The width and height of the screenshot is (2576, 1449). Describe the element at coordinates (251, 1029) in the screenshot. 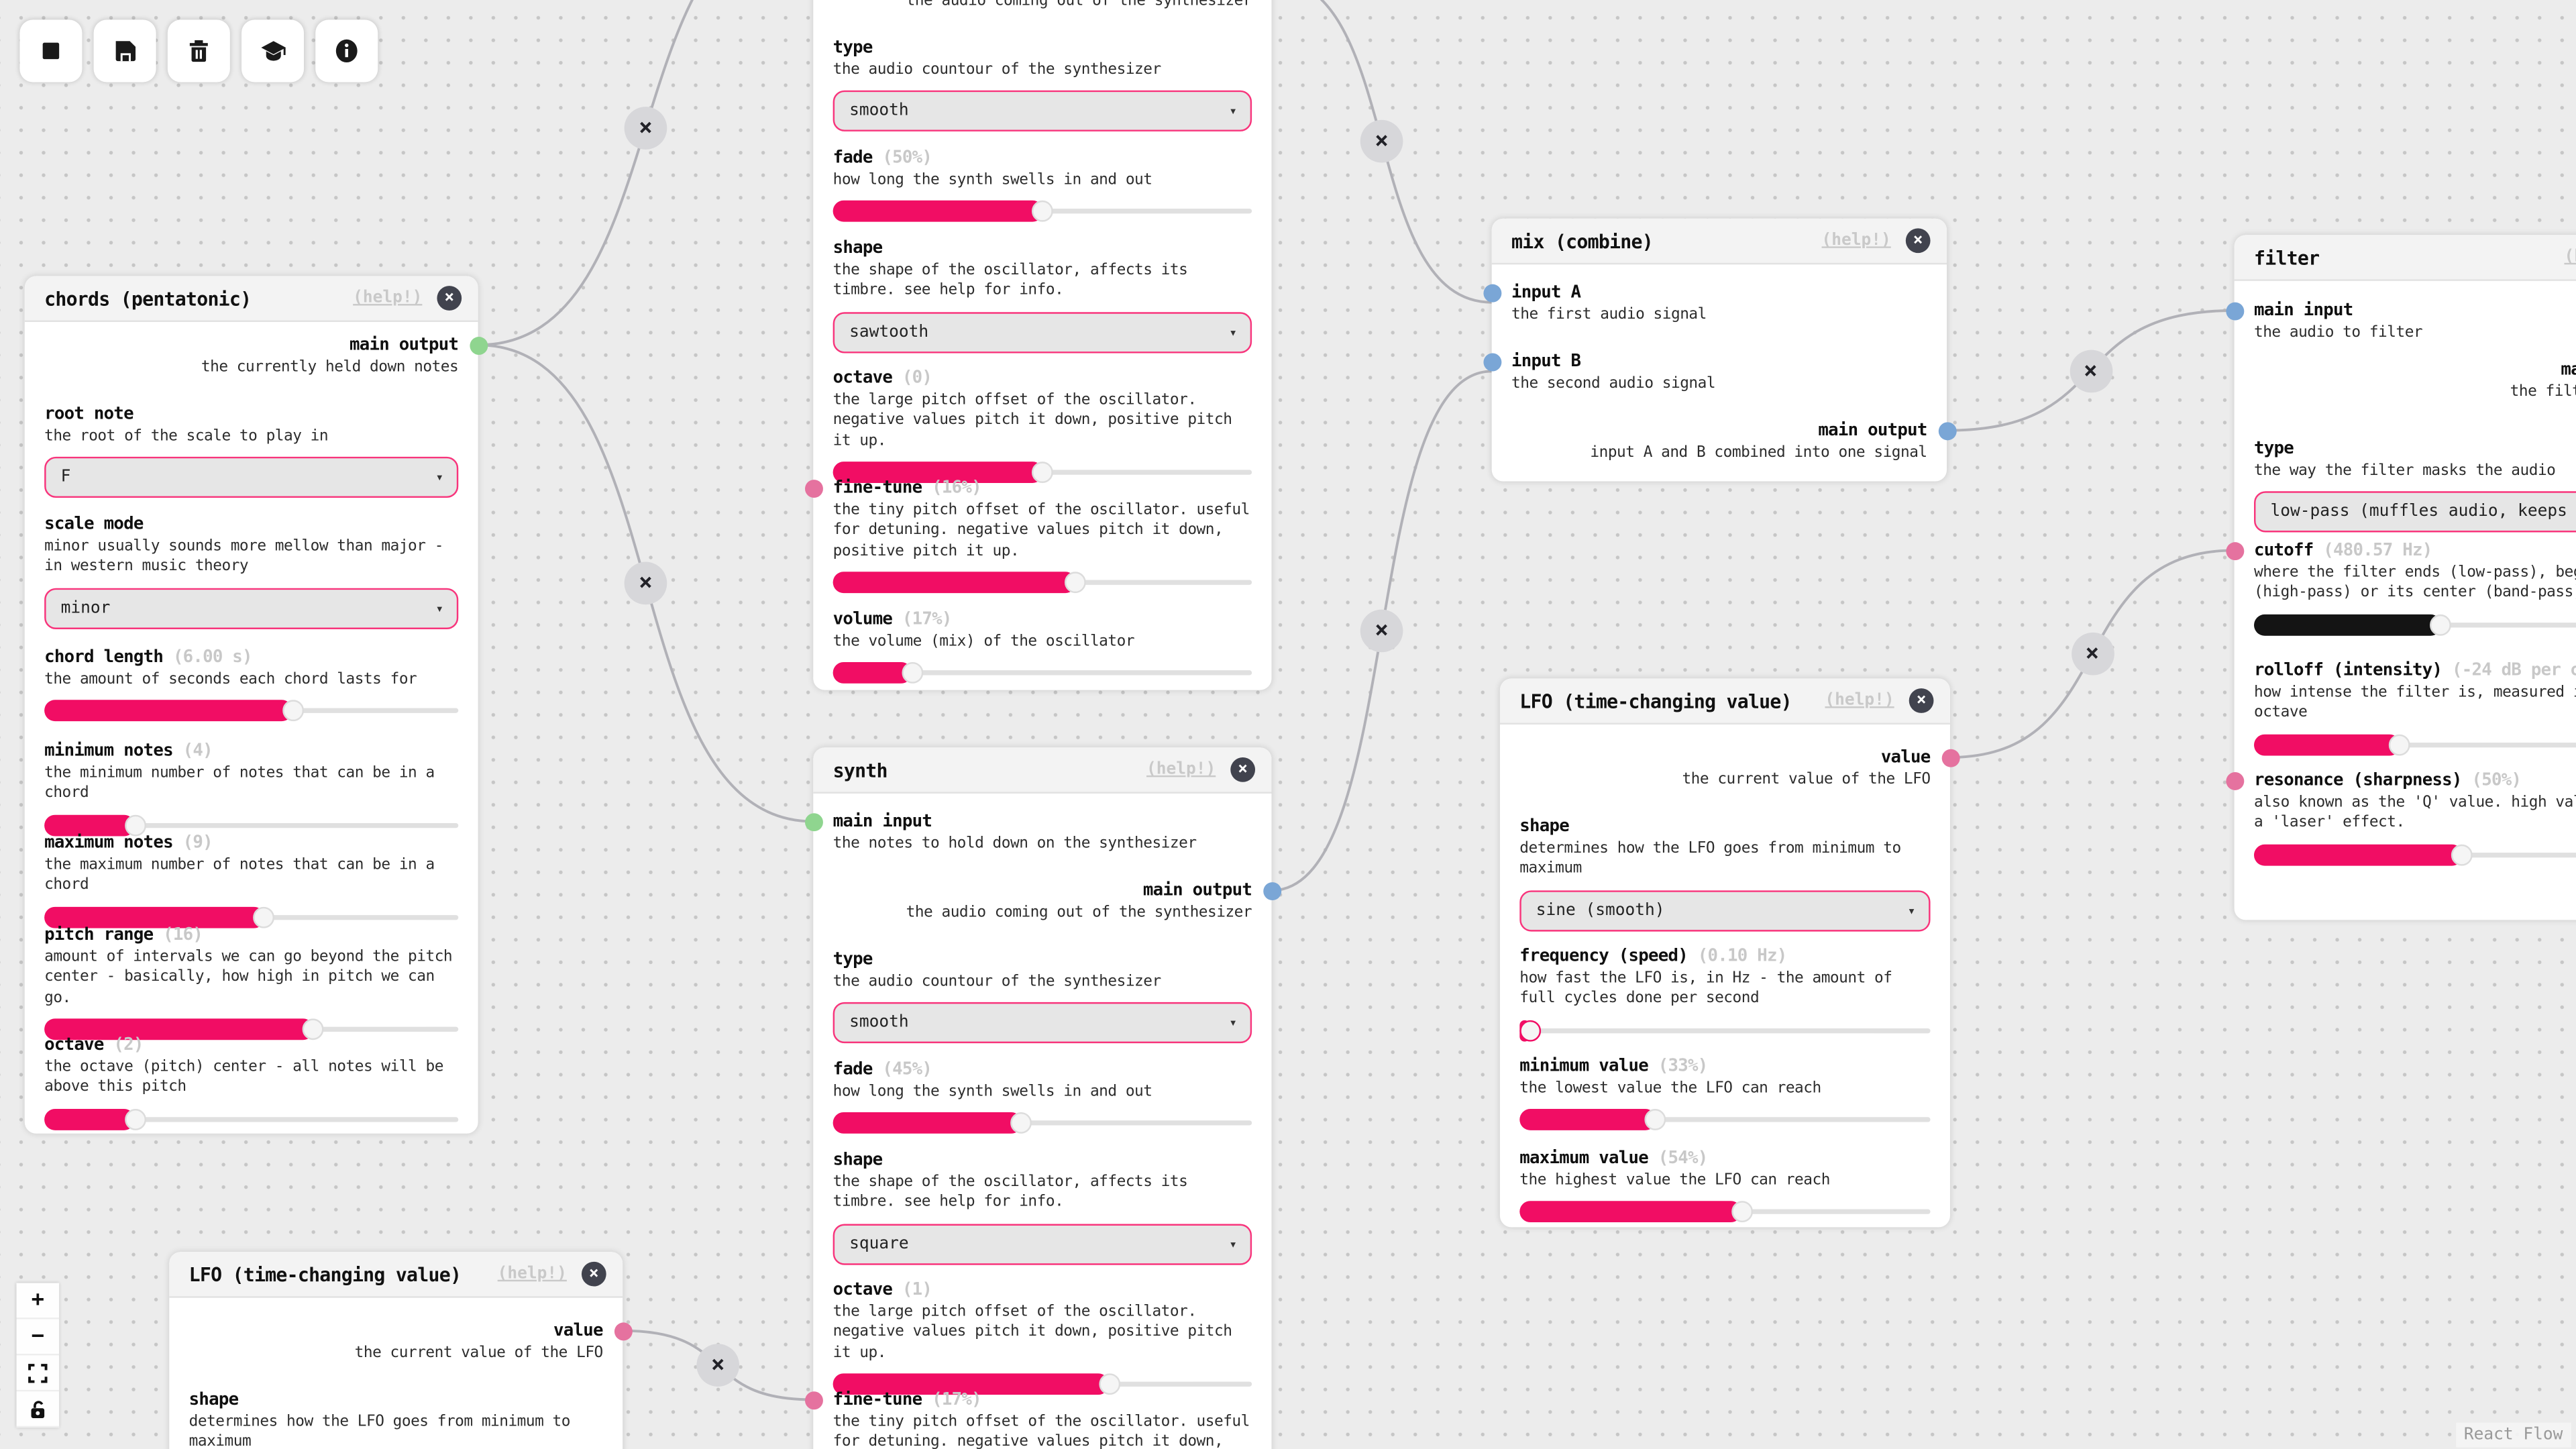

I see `slider-pitch-range` at that location.